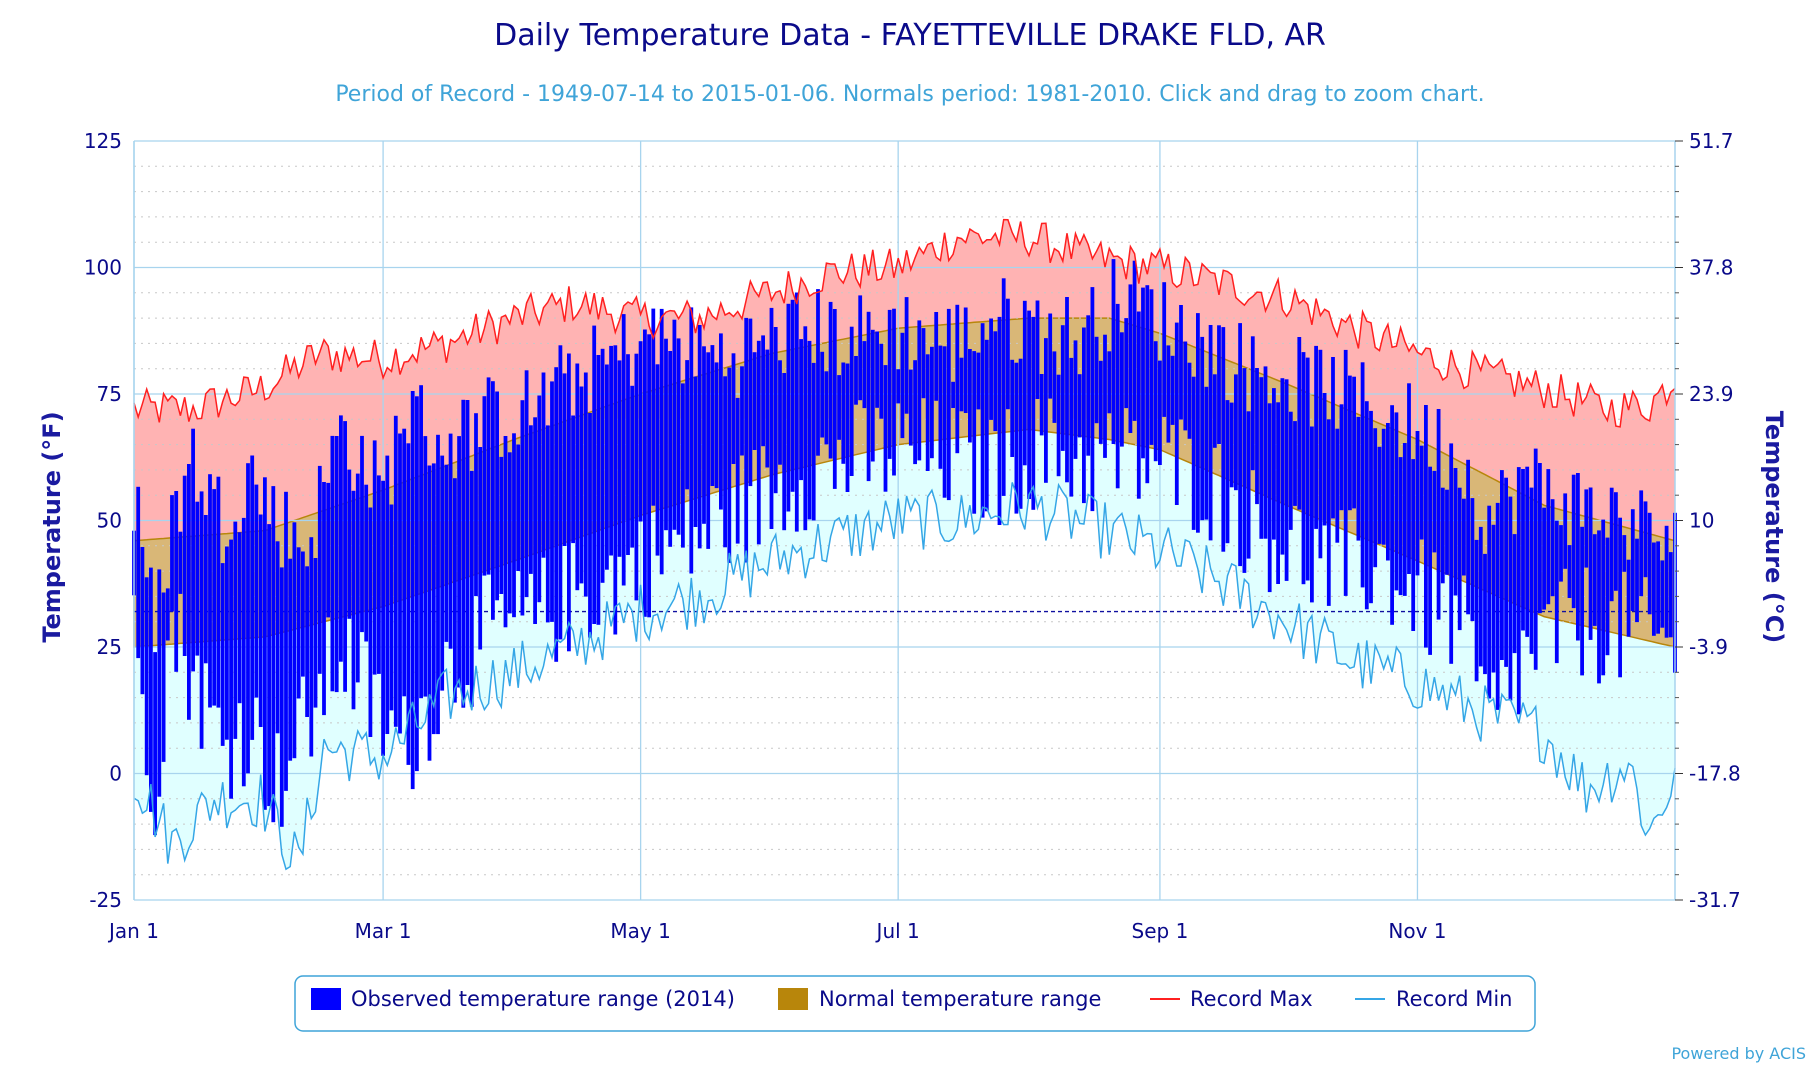 The image size is (1820, 1066). I want to click on x-tick-label: Mar 1, so click(383, 931).